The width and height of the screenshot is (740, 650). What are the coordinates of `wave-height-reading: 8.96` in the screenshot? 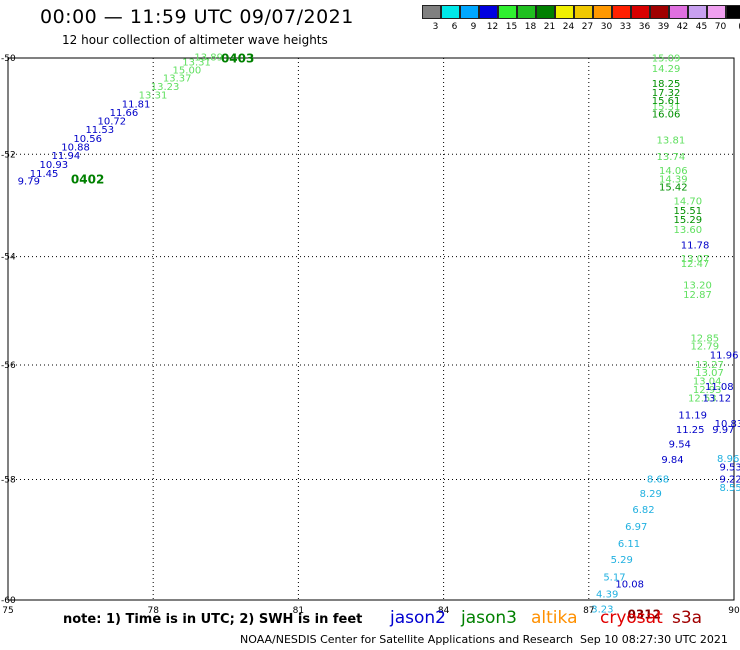 It's located at (728, 459).